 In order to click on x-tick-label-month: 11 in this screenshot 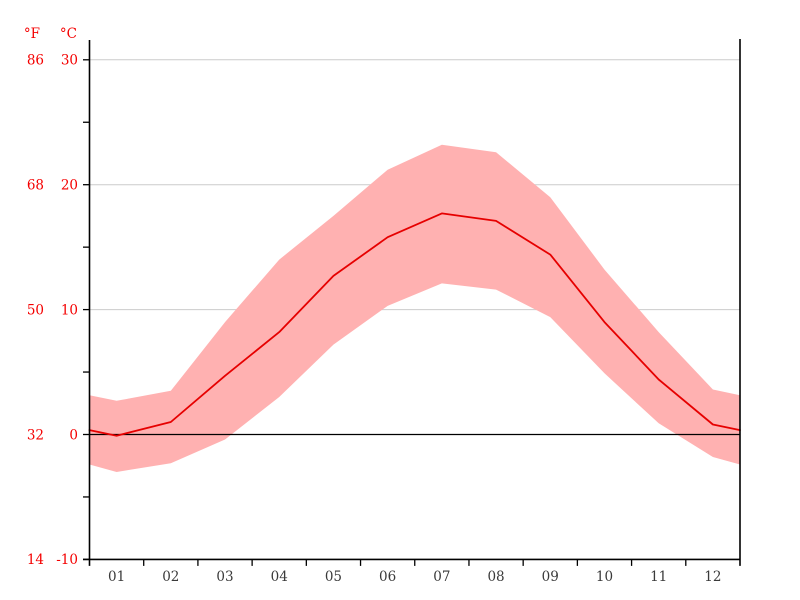, I will do `click(658, 577)`.